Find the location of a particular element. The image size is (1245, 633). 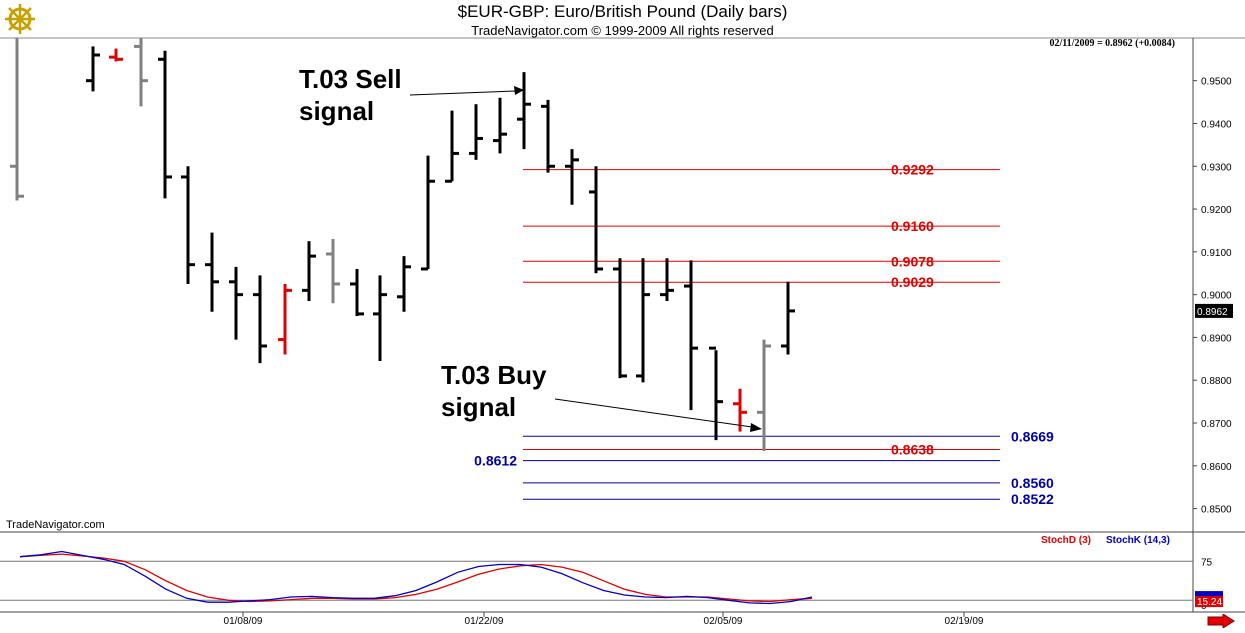

level-label-0.8560: 0.8560 is located at coordinates (1032, 483).